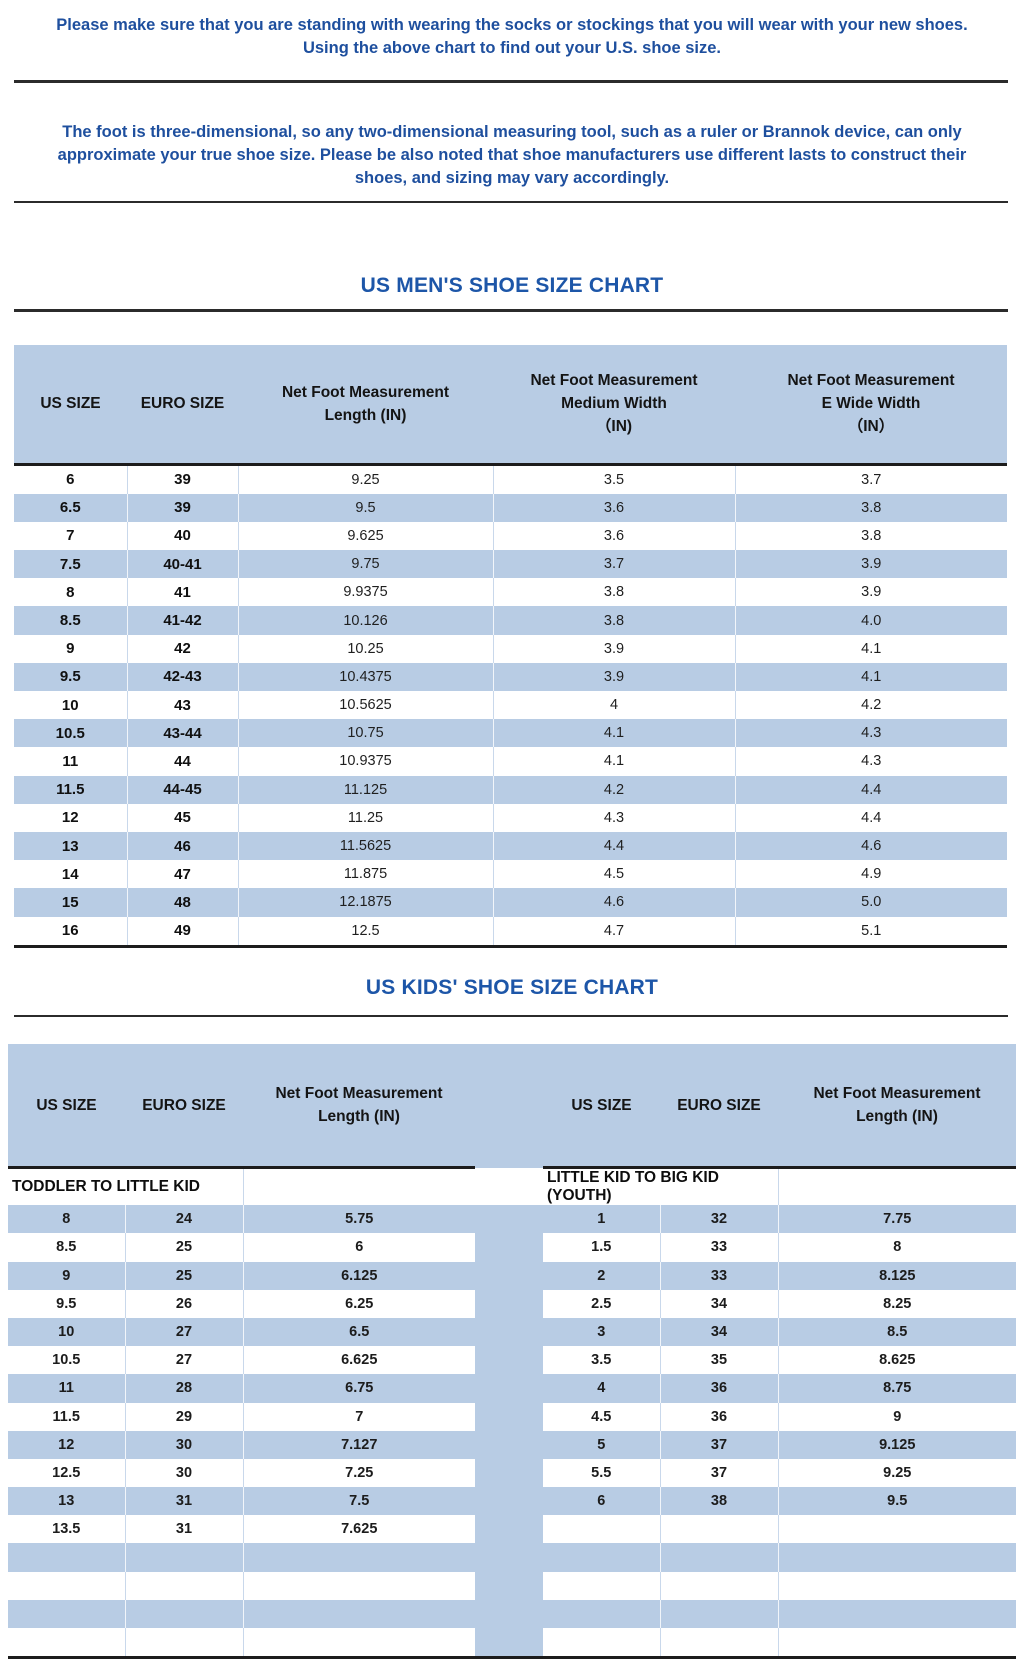  What do you see at coordinates (70, 902) in the screenshot?
I see `size-cell: 15` at bounding box center [70, 902].